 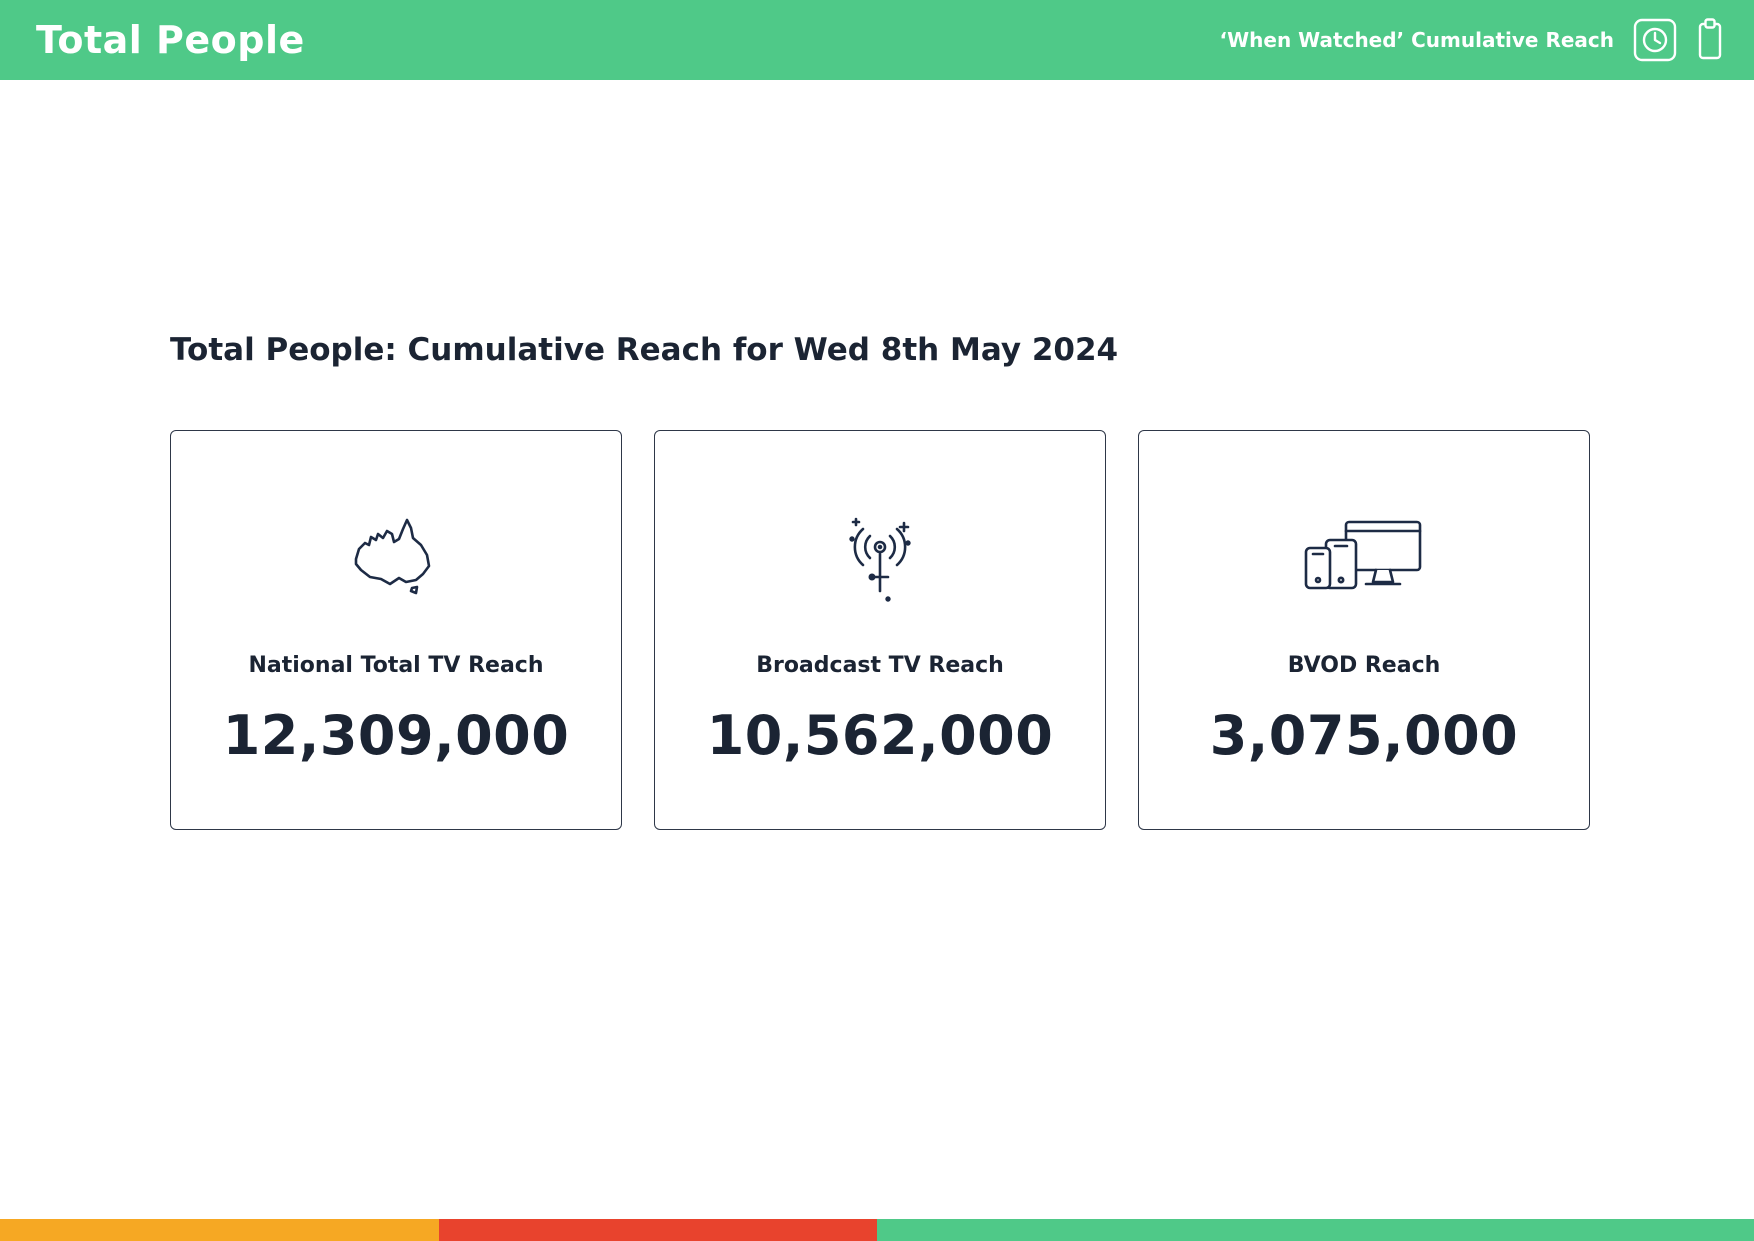 I want to click on header-subtitle: ‘When Watched’ Cumulative Reach, so click(x=1416, y=40).